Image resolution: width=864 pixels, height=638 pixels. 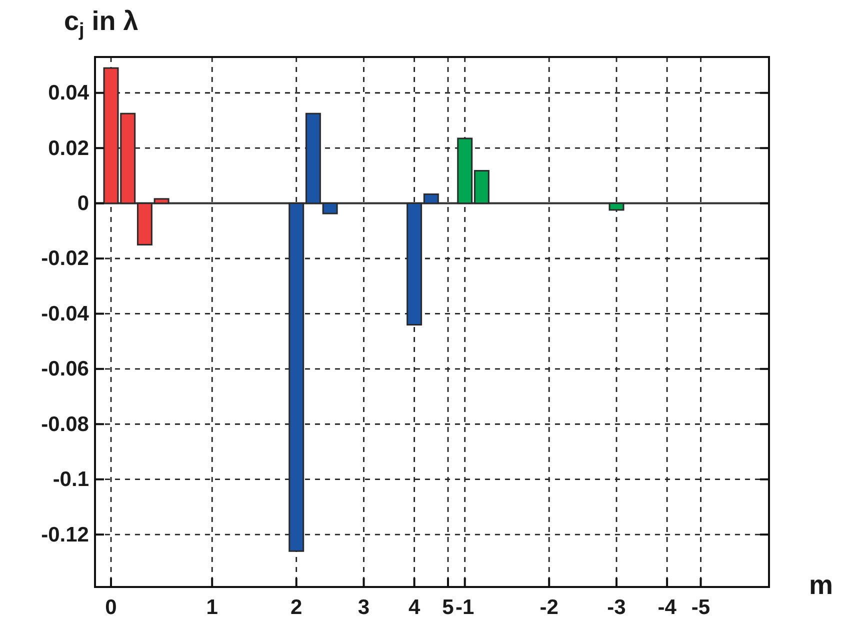 I want to click on y-tick-label: -0.06, so click(x=65, y=369).